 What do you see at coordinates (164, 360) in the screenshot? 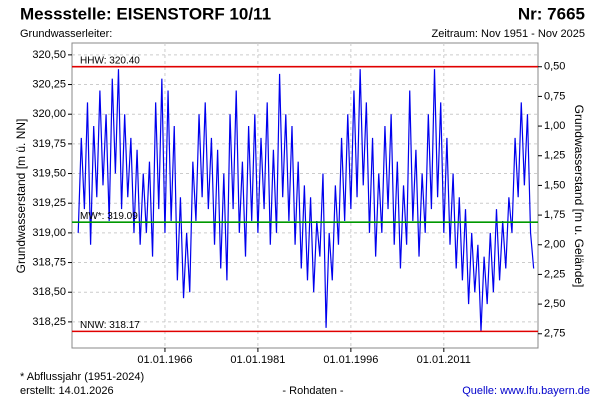
I see `x-tick-label: 01.01.1966` at bounding box center [164, 360].